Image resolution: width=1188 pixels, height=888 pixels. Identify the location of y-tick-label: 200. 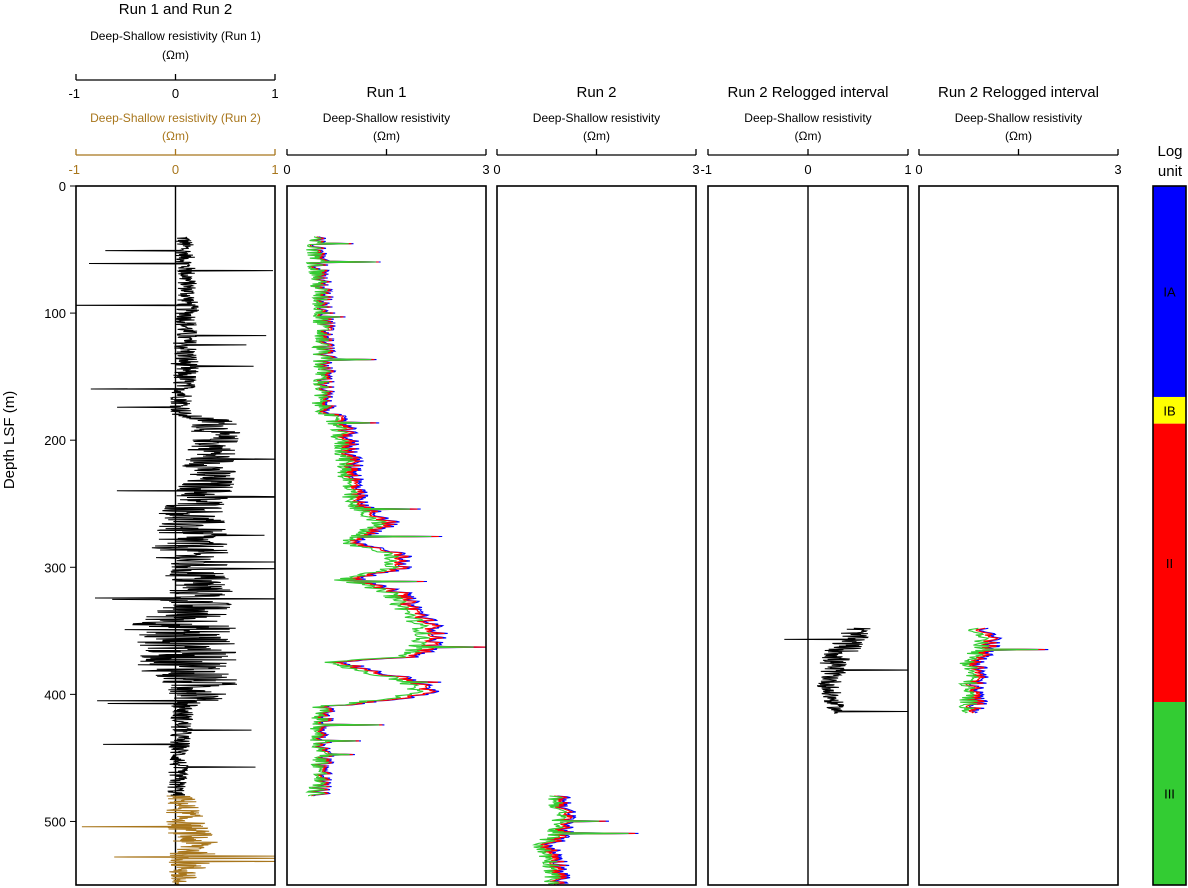
(55, 440).